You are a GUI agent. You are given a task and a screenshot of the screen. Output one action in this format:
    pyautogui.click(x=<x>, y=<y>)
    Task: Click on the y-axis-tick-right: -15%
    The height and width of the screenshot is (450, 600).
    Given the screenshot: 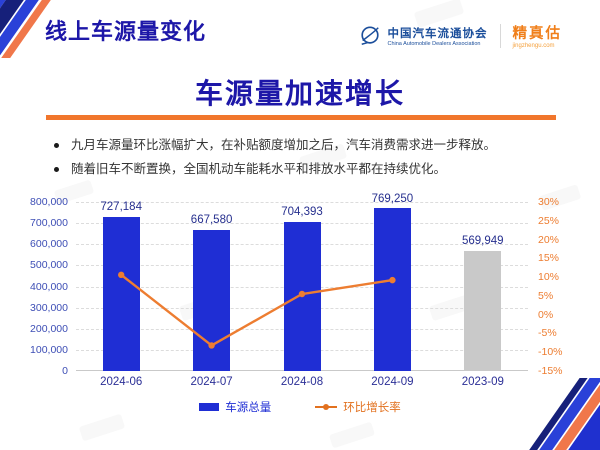 What is the action you would take?
    pyautogui.click(x=550, y=371)
    